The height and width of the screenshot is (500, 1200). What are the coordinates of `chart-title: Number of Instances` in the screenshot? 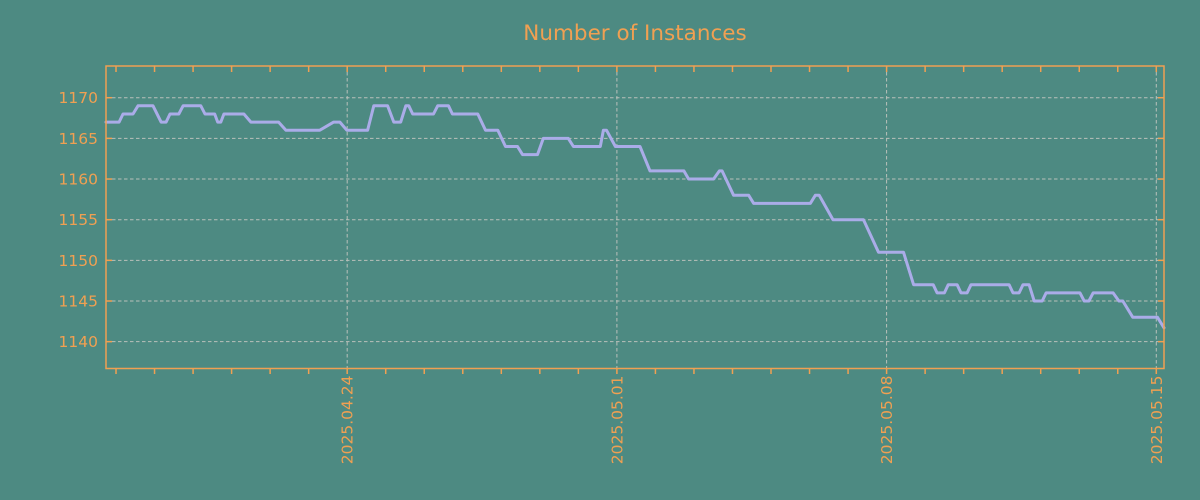 It's located at (634, 33).